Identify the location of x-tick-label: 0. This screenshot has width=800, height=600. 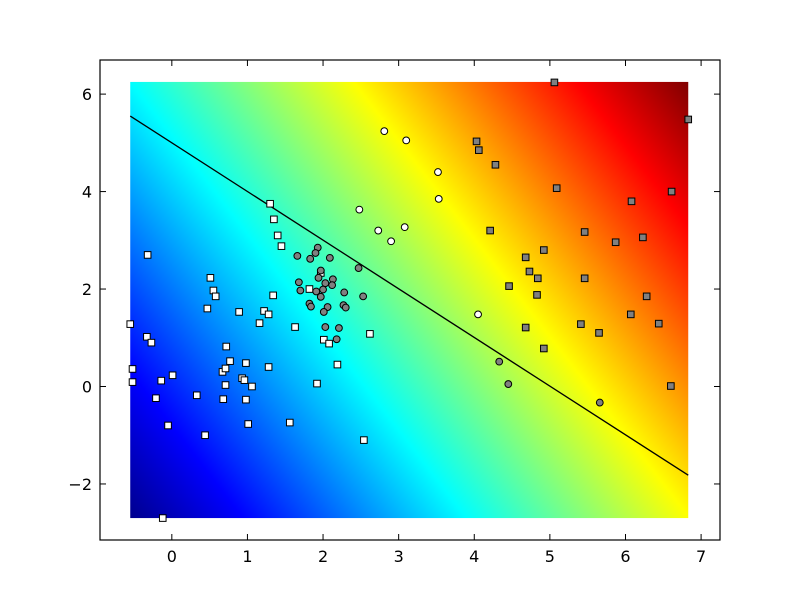
(172, 556).